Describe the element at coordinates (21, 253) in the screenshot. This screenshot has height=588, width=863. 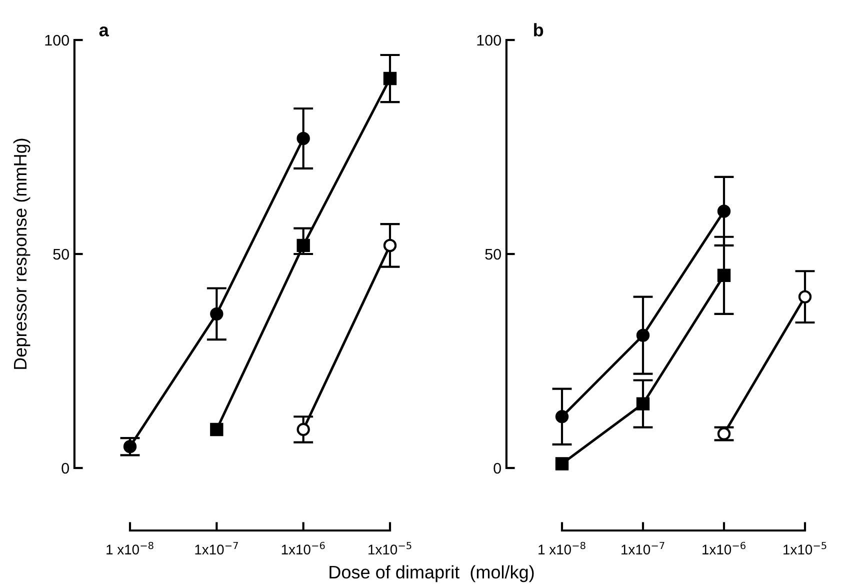
I see `y-axis-title: Depressor response (mmHg)` at that location.